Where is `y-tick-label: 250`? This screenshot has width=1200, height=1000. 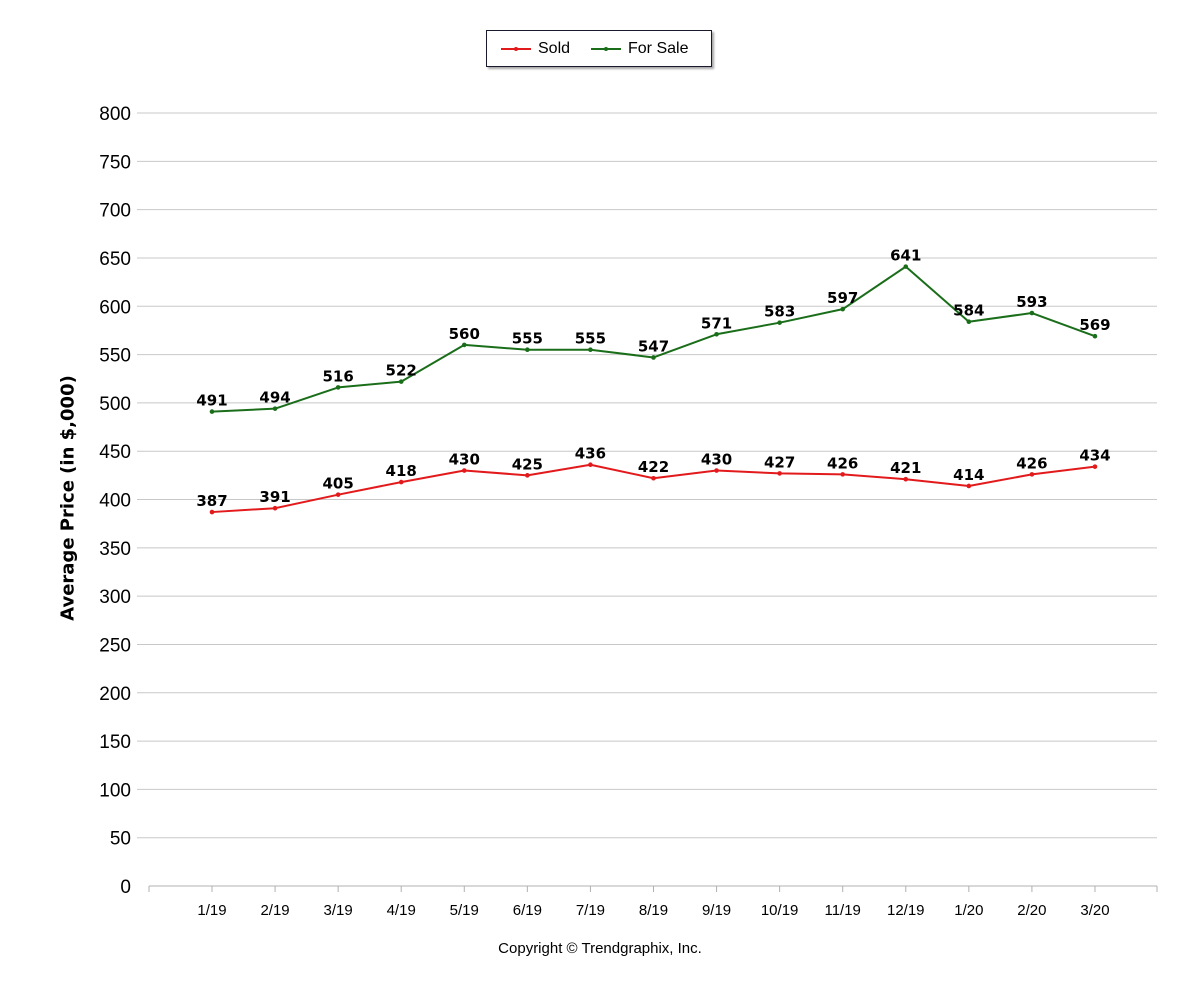 y-tick-label: 250 is located at coordinates (115, 645).